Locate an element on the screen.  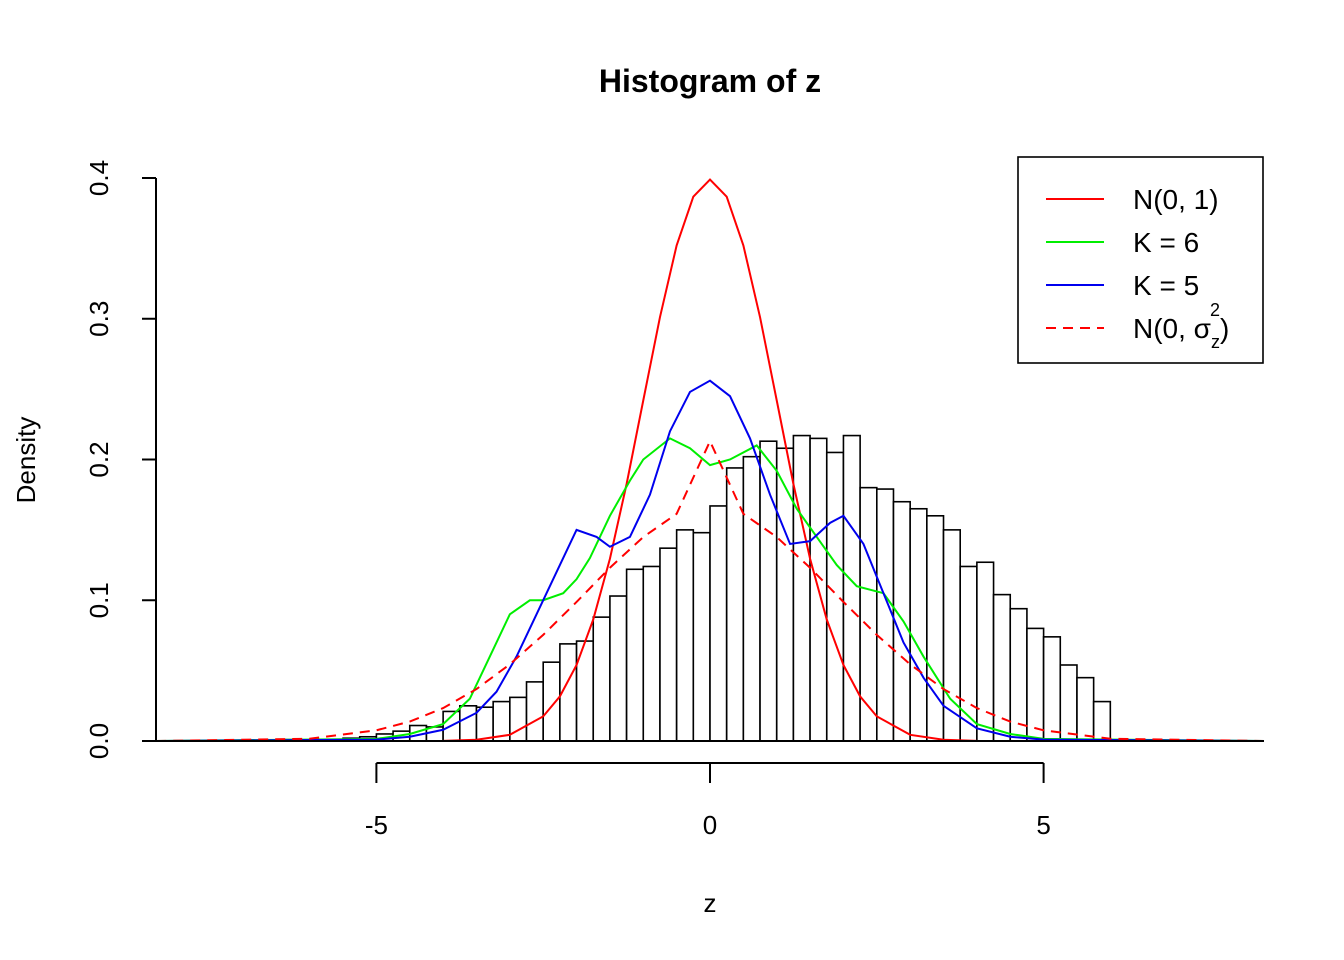
x-axis-label: z is located at coordinates (710, 903).